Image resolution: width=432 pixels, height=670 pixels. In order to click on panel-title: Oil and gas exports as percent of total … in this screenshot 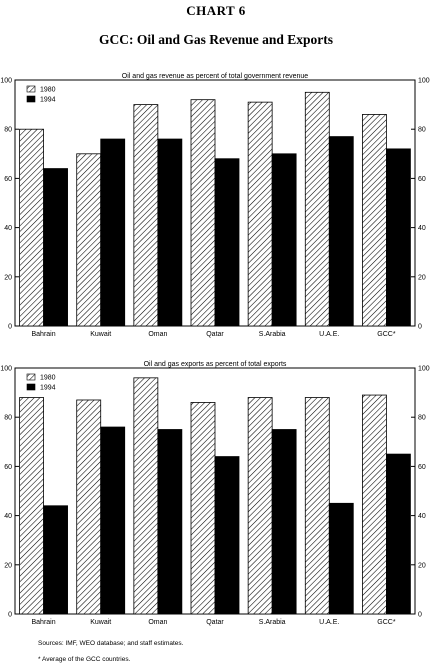, I will do `click(215, 364)`.